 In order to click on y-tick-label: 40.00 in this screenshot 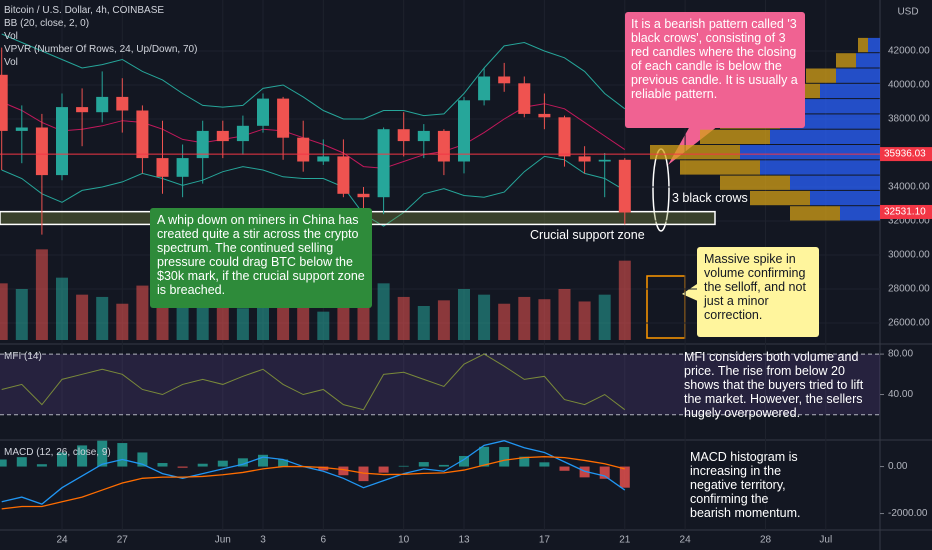, I will do `click(900, 394)`.